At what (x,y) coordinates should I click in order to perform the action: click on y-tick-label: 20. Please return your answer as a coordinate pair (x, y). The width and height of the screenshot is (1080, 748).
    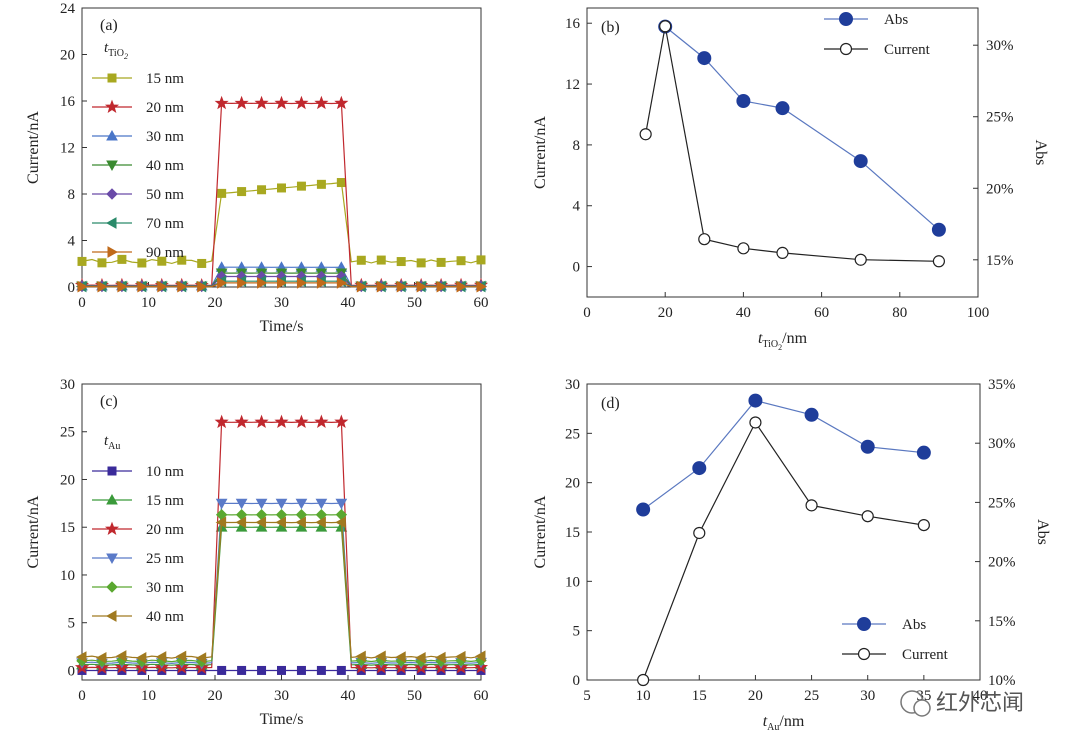
    Looking at the image, I should click on (572, 484).